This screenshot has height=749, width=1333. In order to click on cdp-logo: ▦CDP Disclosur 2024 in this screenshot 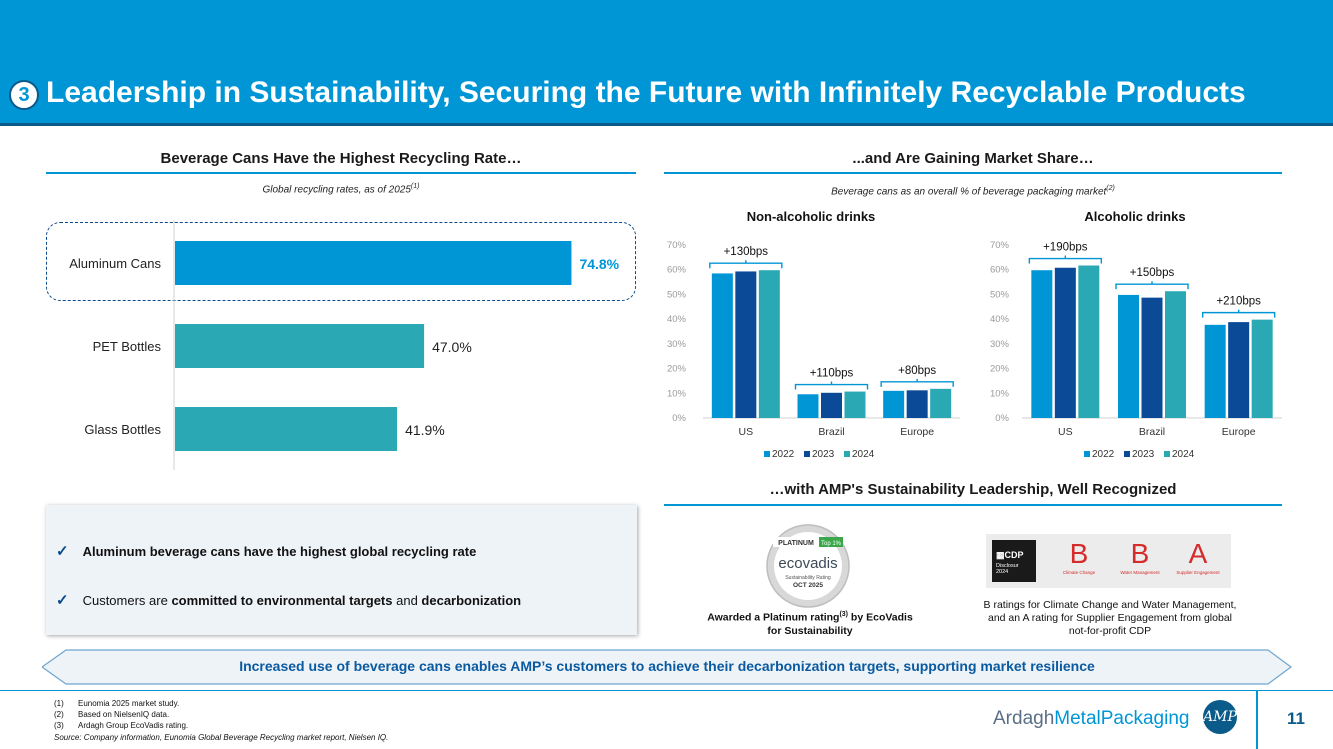, I will do `click(1014, 561)`.